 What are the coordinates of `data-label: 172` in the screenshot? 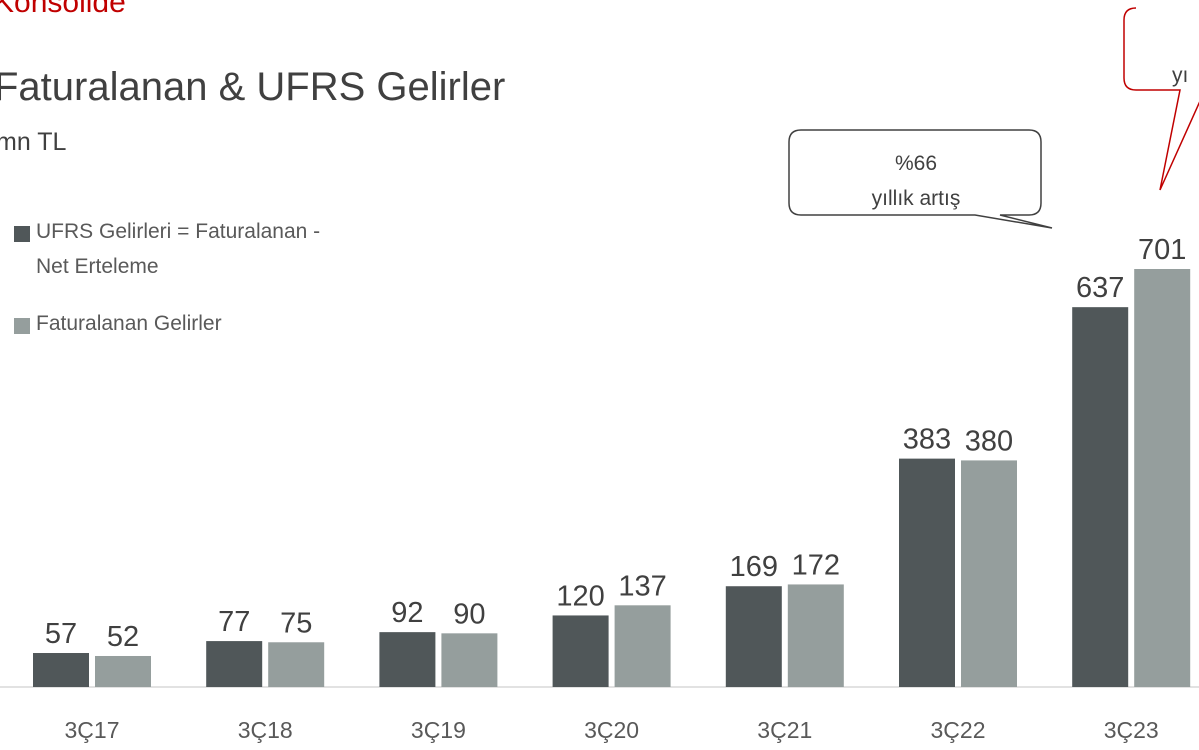 It's located at (816, 565).